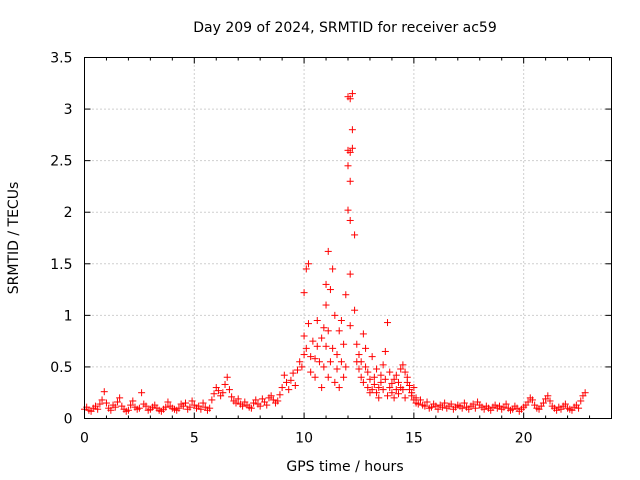 The height and width of the screenshot is (480, 640). I want to click on y-tick-label: 0.5, so click(61, 368).